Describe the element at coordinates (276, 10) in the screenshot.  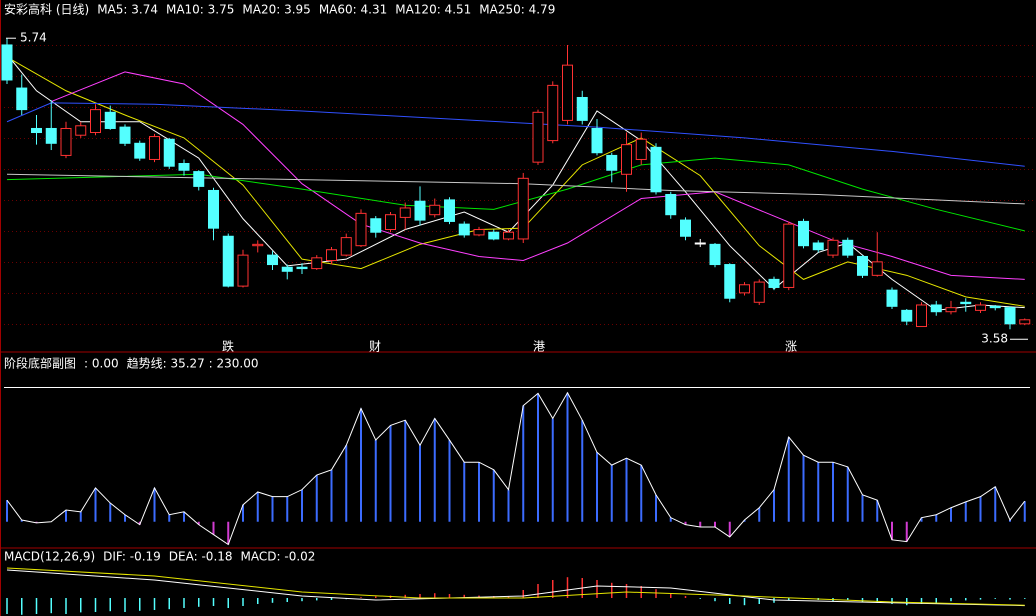
I see `legend-entry: MA20: 3.95` at that location.